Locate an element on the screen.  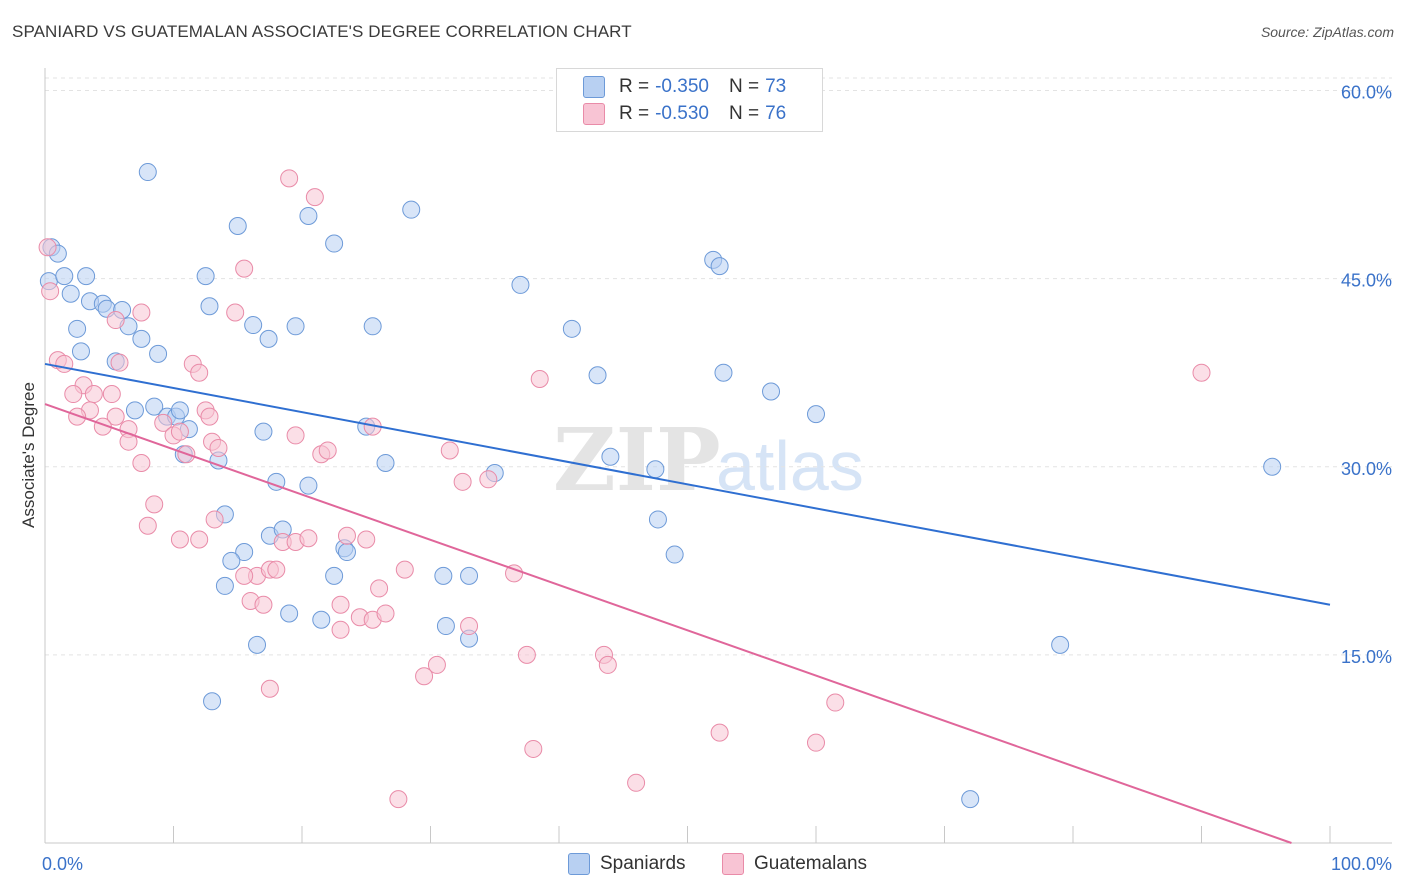
legend-row-guatemalans: R = -0.530 N = 76 is located at coordinates (684, 114).